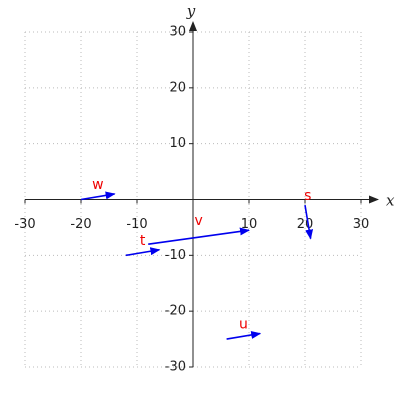  What do you see at coordinates (136, 224) in the screenshot?
I see `x-tick-label: -10` at bounding box center [136, 224].